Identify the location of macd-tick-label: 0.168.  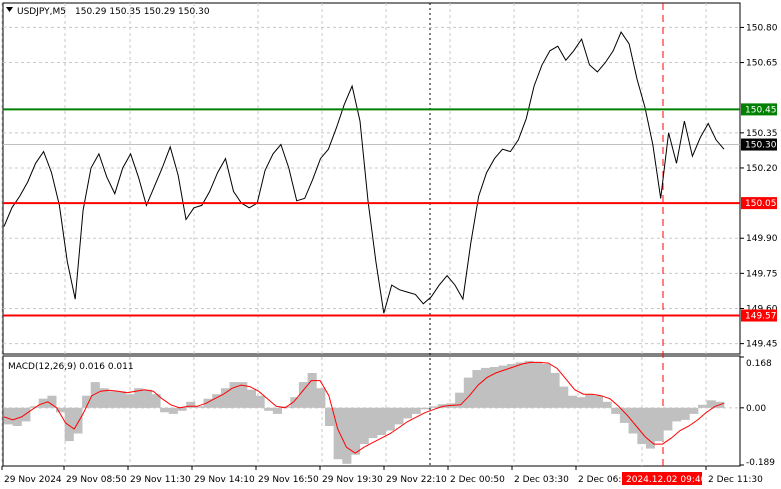
(759, 364).